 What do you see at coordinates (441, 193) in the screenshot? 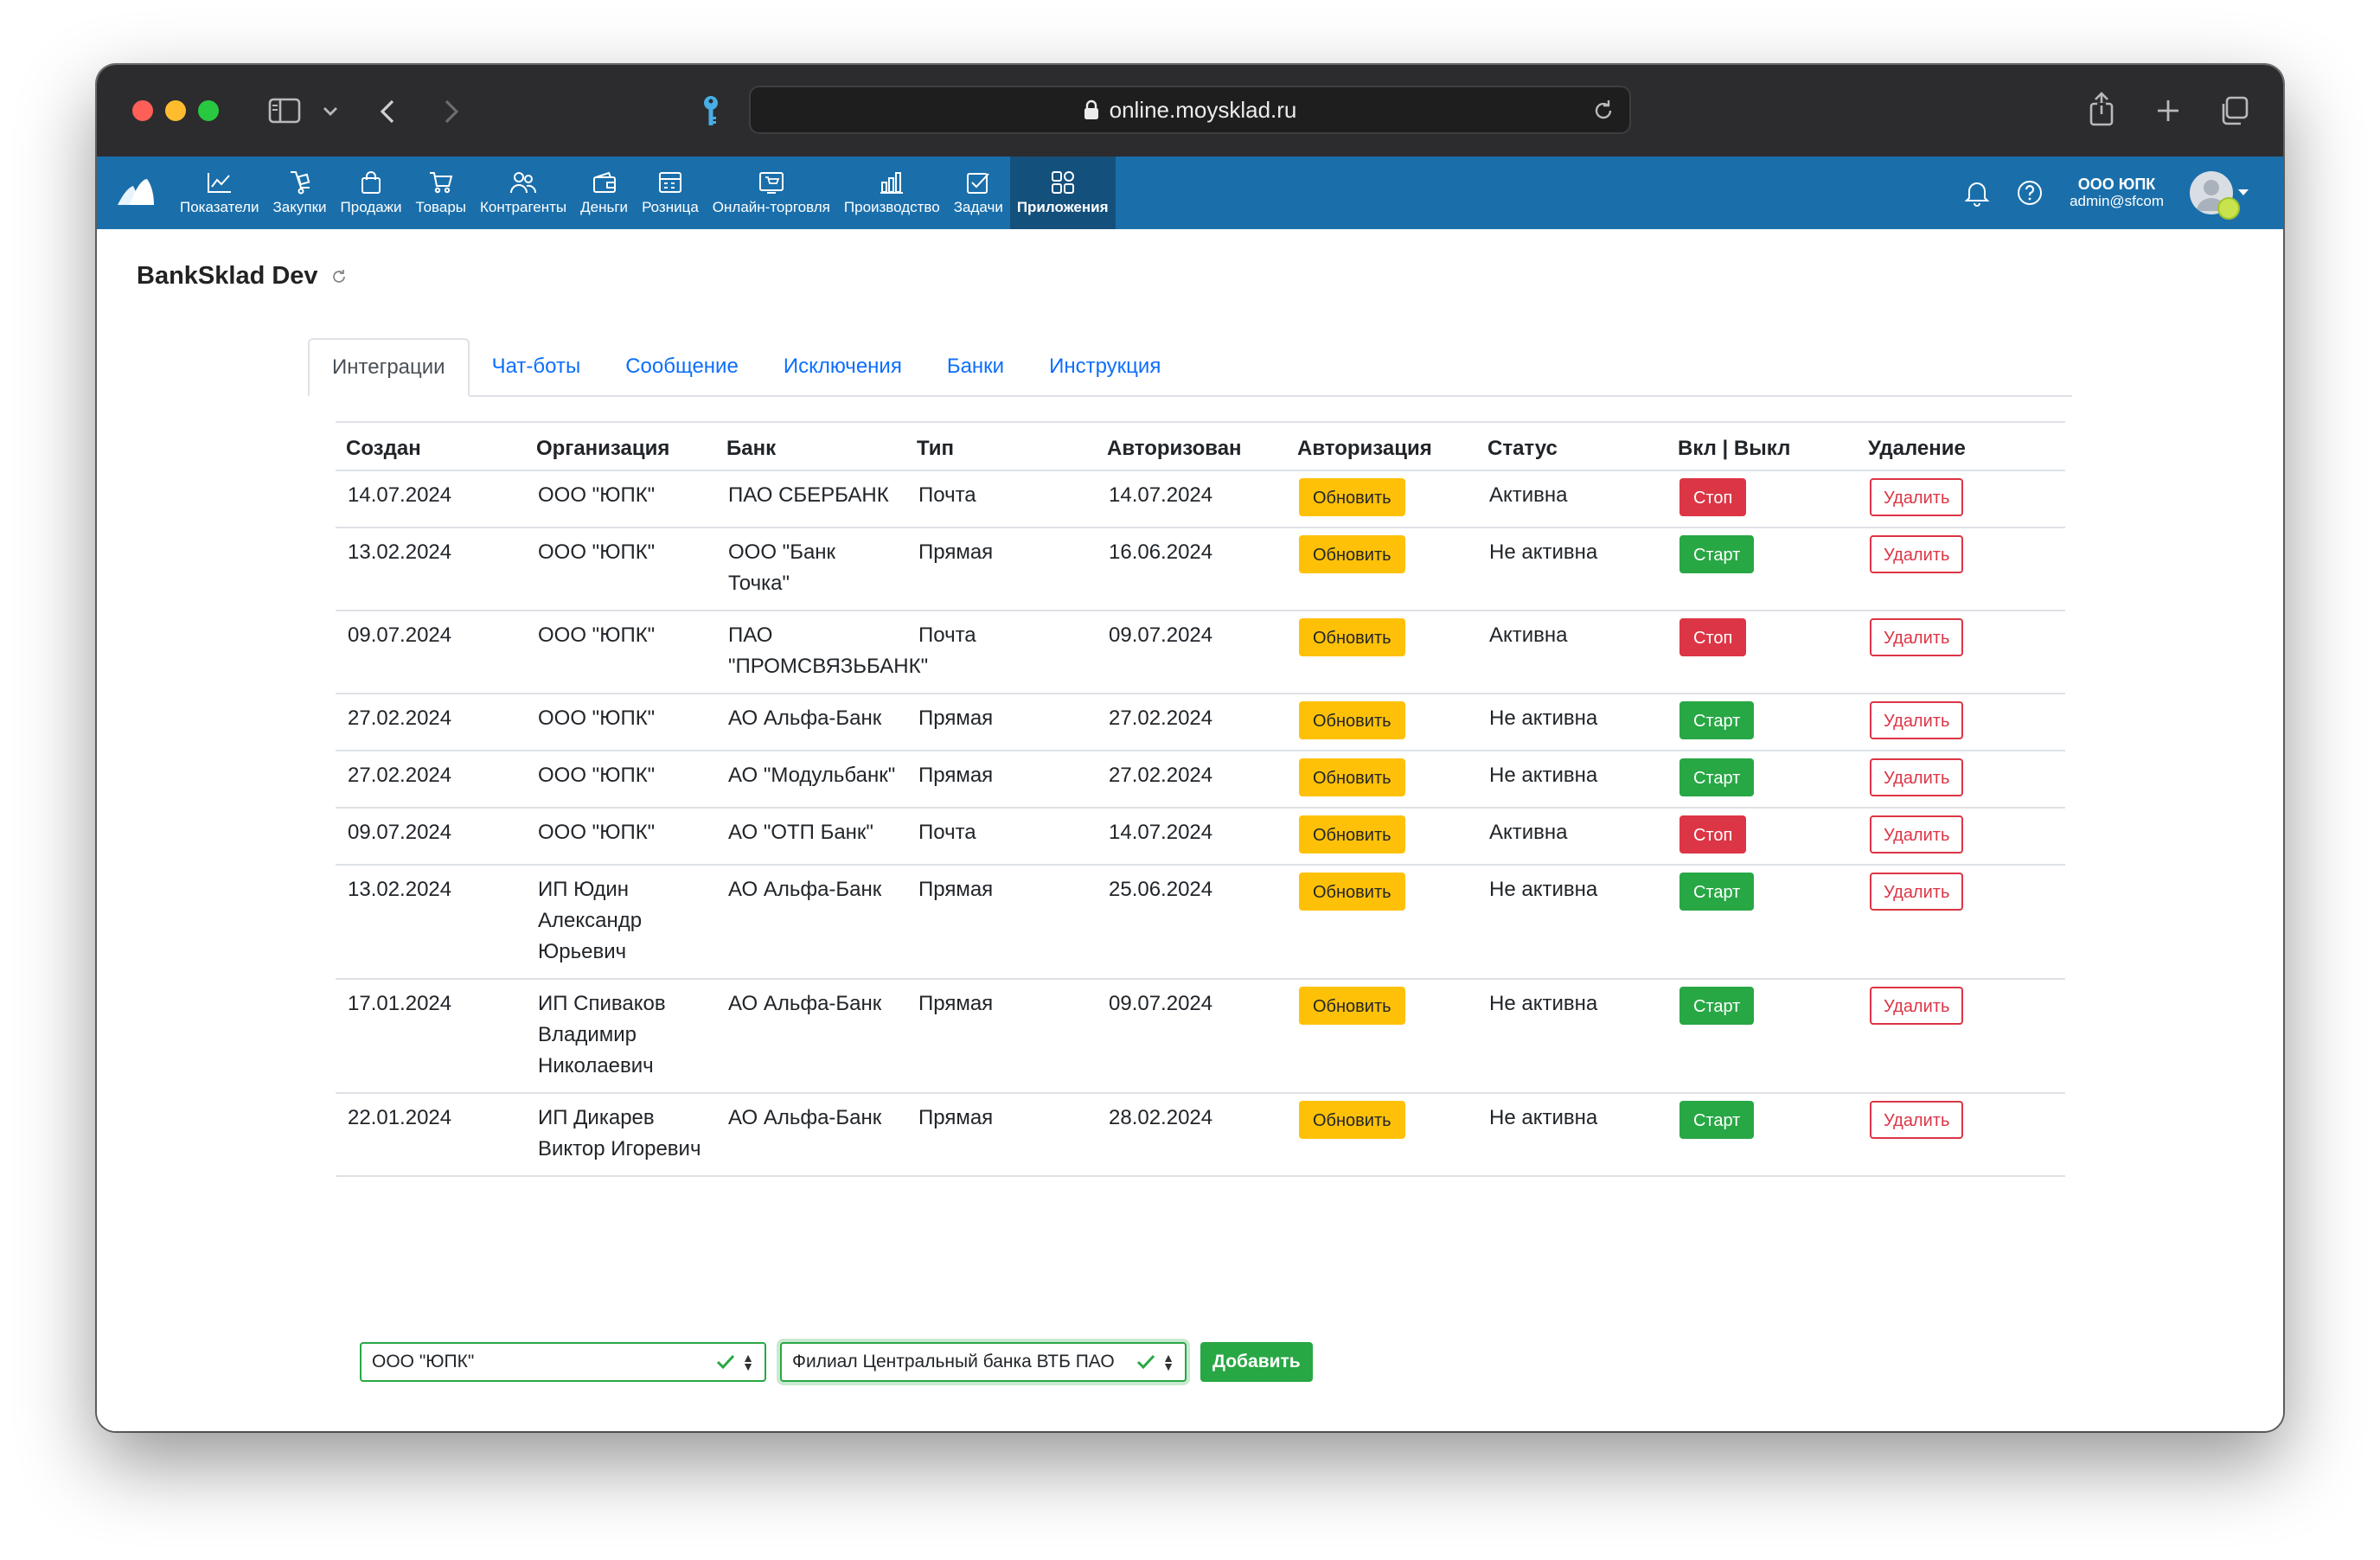
I see `nav-item-goods: Товары` at bounding box center [441, 193].